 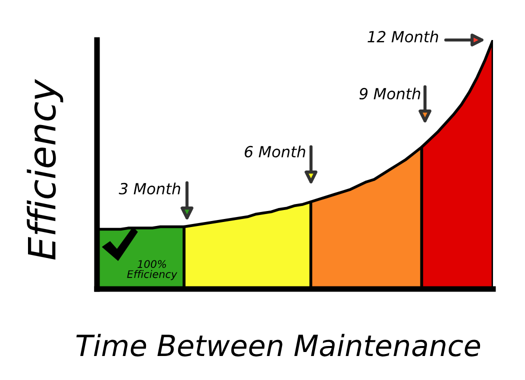 What do you see at coordinates (275, 152) in the screenshot?
I see `annotation: 6 Month` at bounding box center [275, 152].